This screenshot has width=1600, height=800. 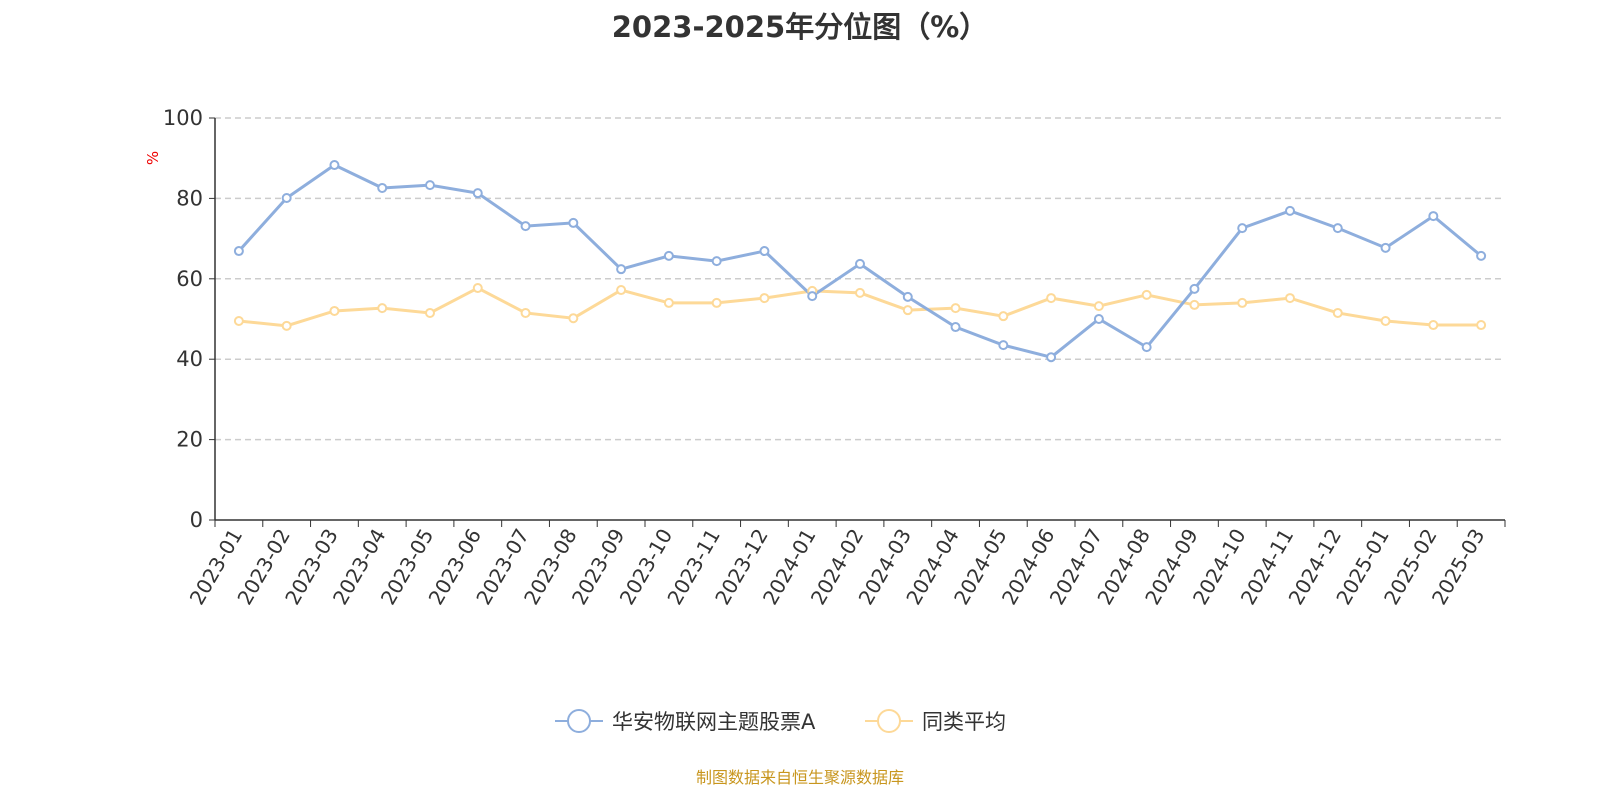 What do you see at coordinates (196, 520) in the screenshot?
I see `y-tick-label: 0` at bounding box center [196, 520].